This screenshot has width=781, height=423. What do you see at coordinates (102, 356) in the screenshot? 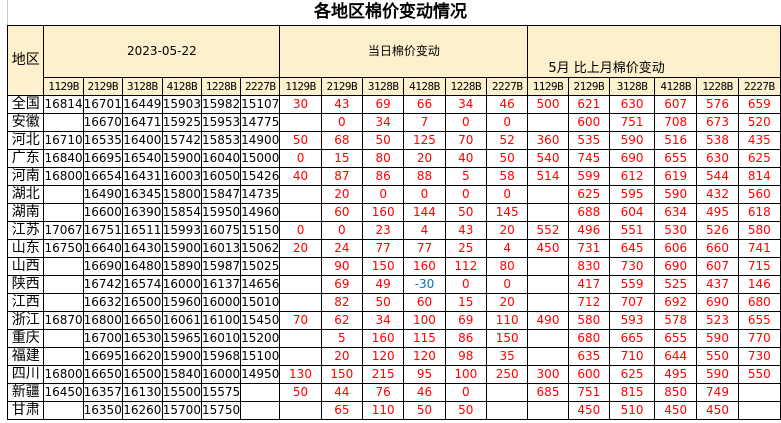
I see `price-cell: 16695` at bounding box center [102, 356].